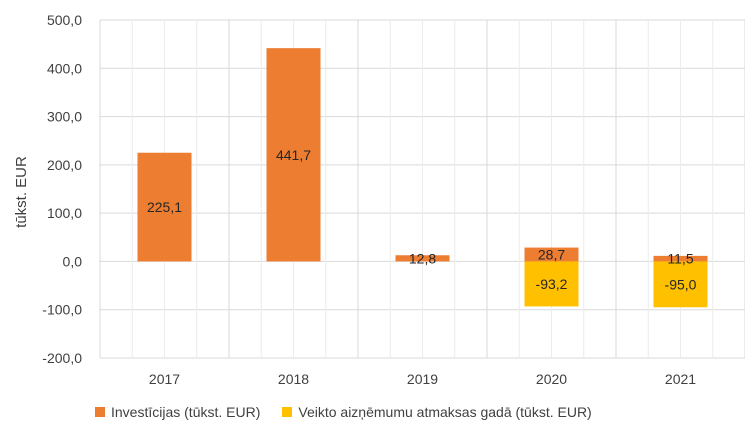 The image size is (745, 430). Describe the element at coordinates (680, 379) in the screenshot. I see `x-tick-label: 2021` at that location.